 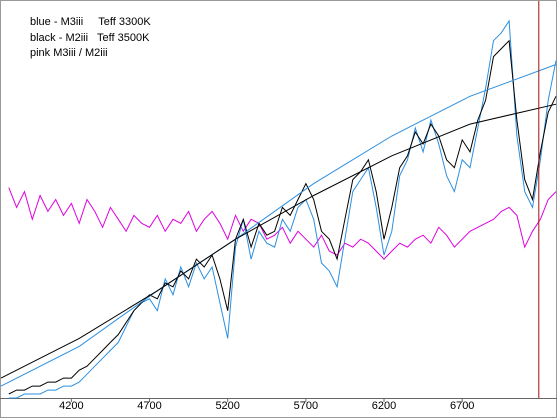 What do you see at coordinates (149, 406) in the screenshot?
I see `x-tick-label: 4700` at bounding box center [149, 406].